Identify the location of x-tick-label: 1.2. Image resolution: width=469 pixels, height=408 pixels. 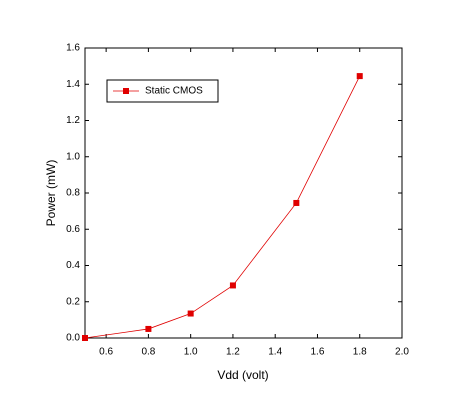
(233, 352).